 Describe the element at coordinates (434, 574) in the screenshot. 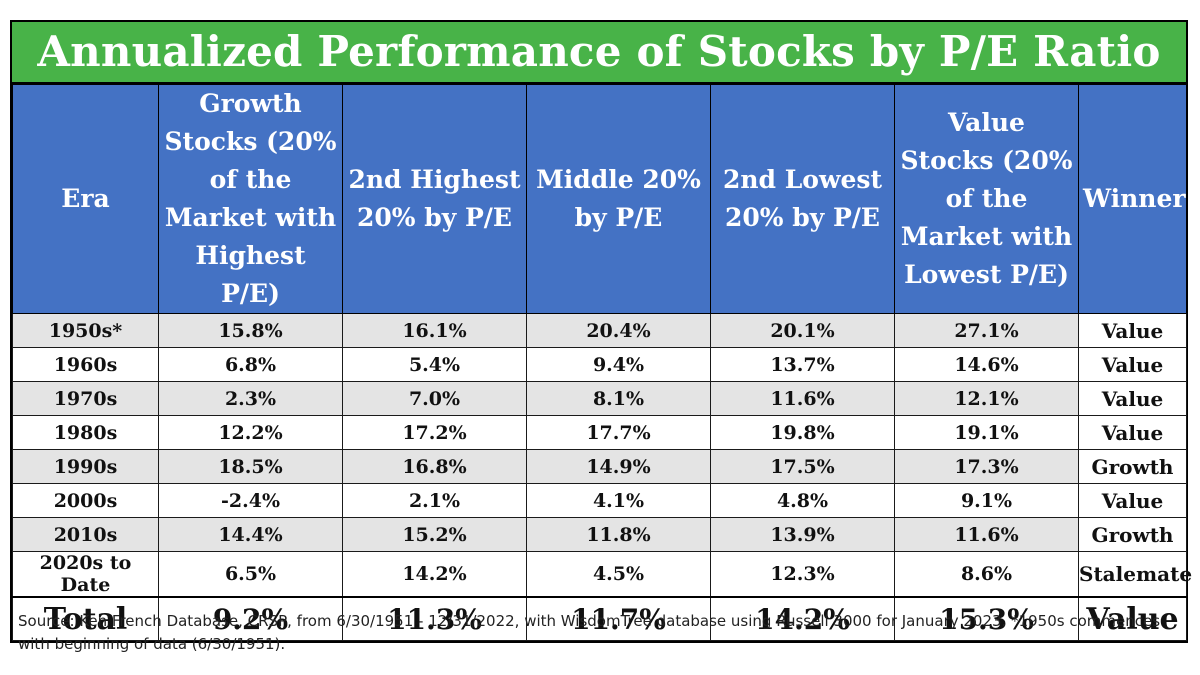

I see `2nd-highest-cell: 14.2%` at that location.